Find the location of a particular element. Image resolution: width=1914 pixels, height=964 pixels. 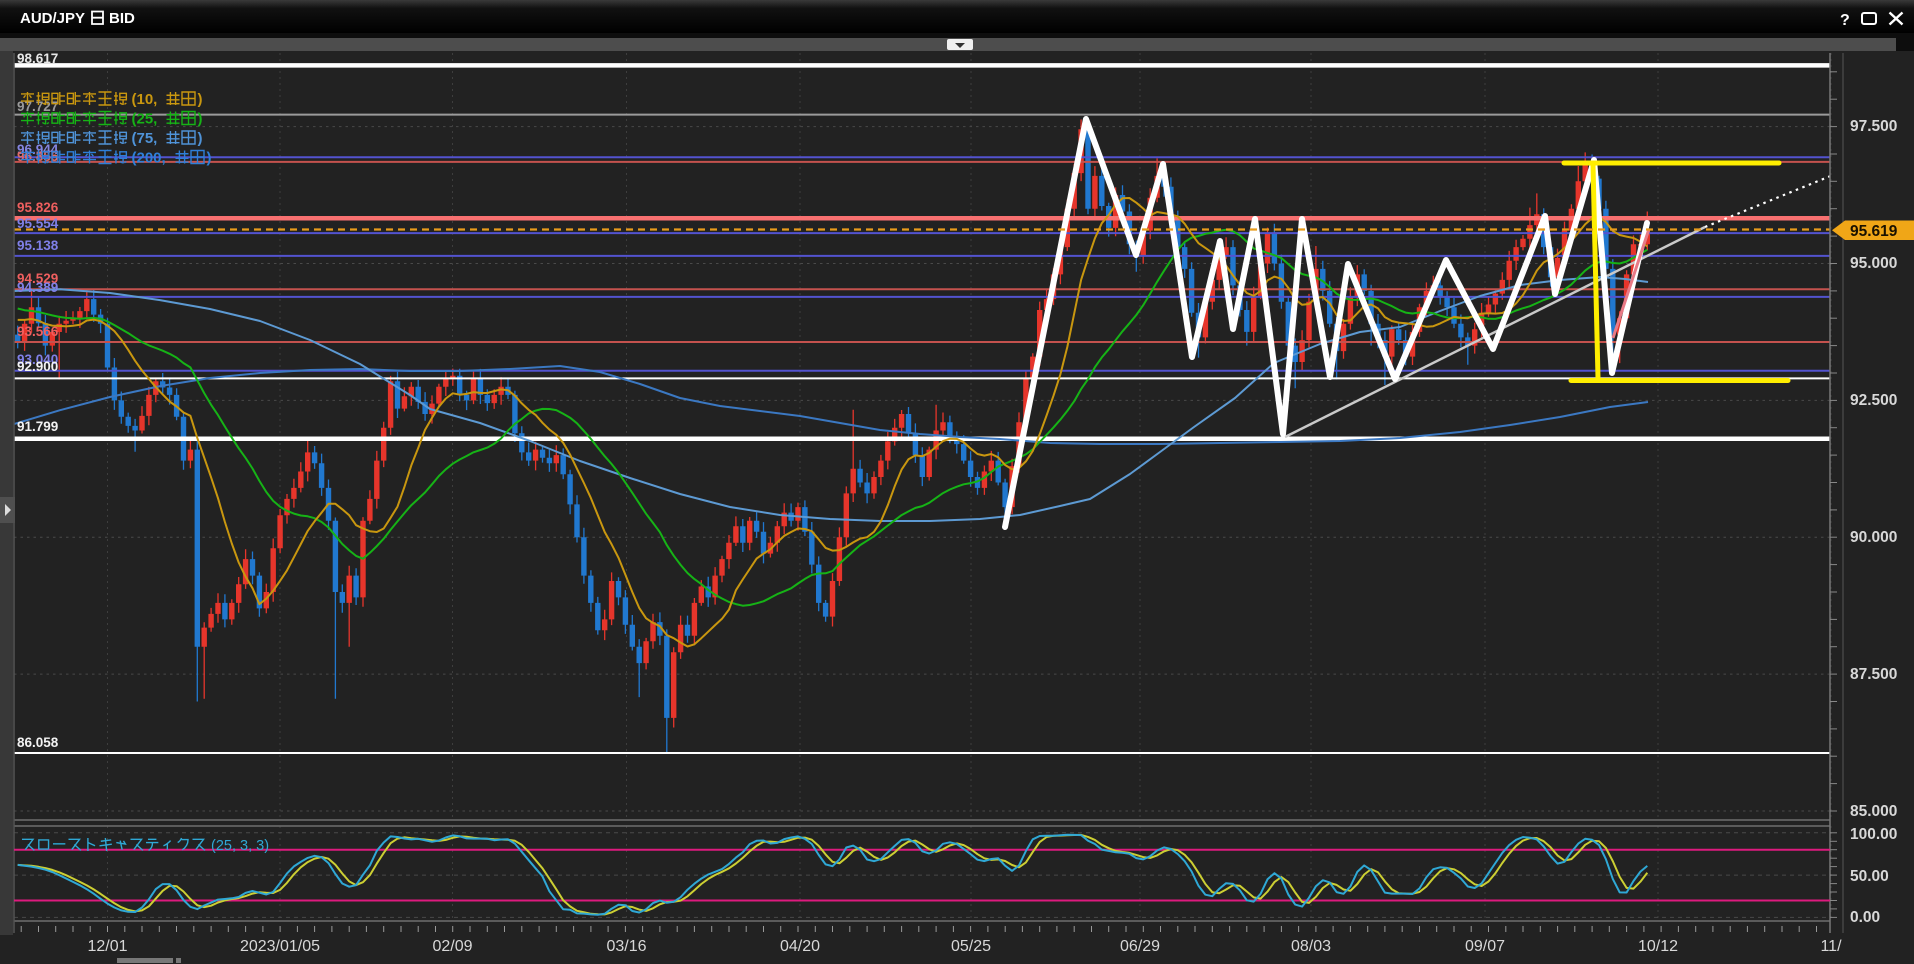

svg-text: 86.058 is located at coordinates (38, 742).